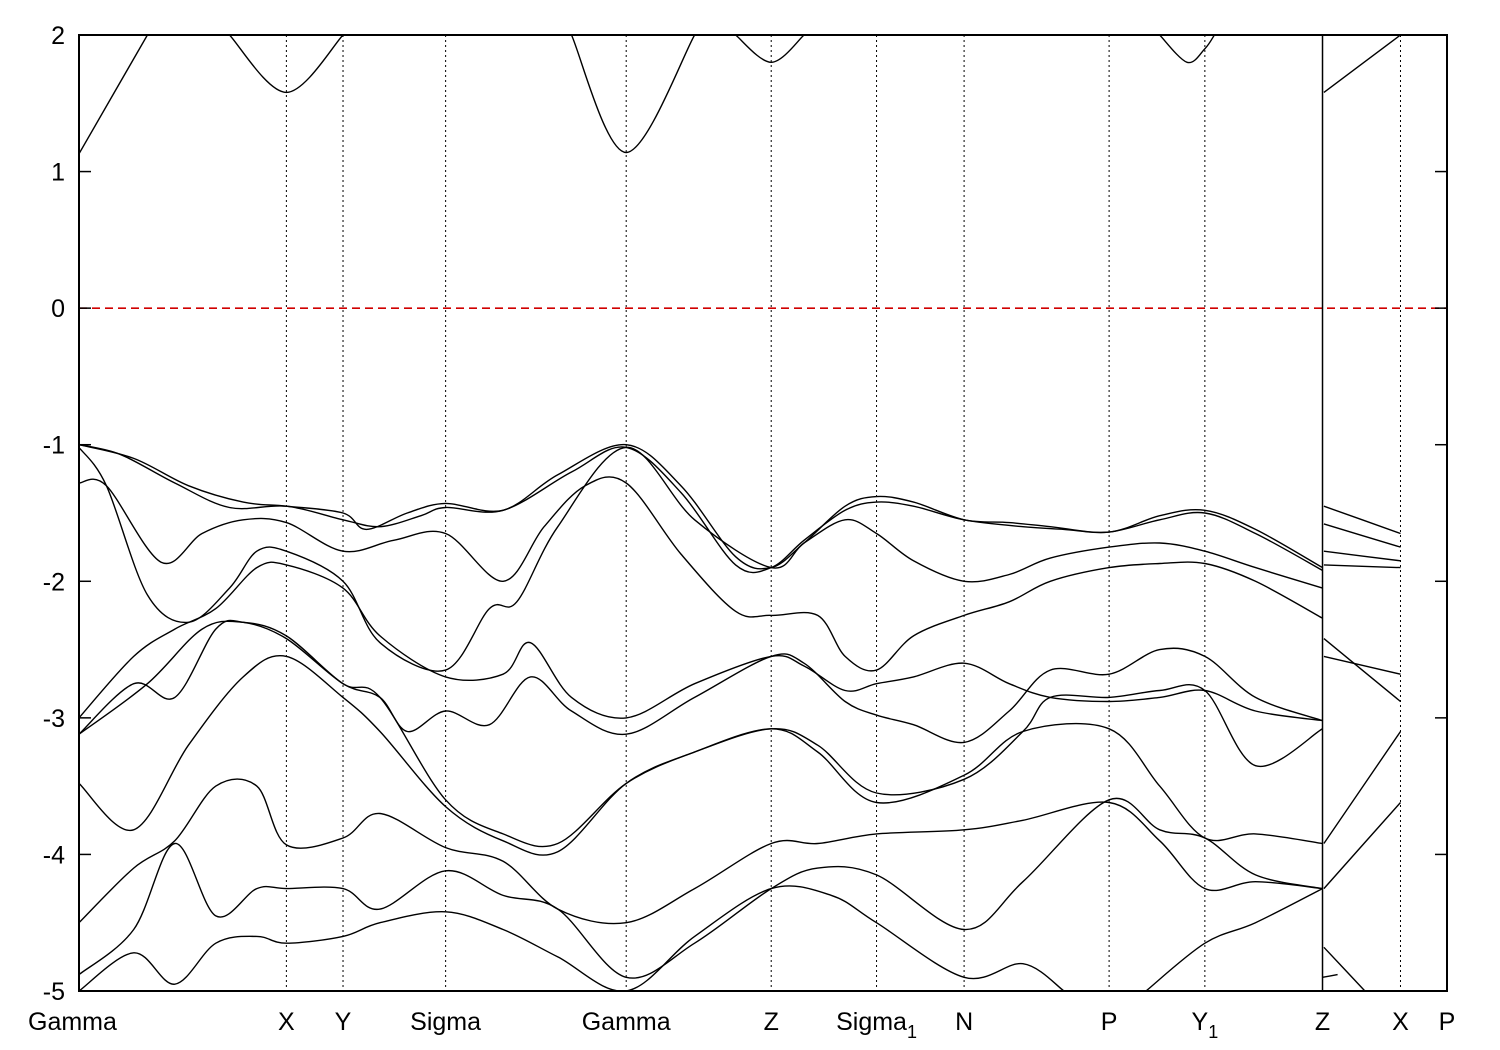 Image resolution: width=1500 pixels, height=1050 pixels. I want to click on x-kpoint-label: N, so click(964, 1022).